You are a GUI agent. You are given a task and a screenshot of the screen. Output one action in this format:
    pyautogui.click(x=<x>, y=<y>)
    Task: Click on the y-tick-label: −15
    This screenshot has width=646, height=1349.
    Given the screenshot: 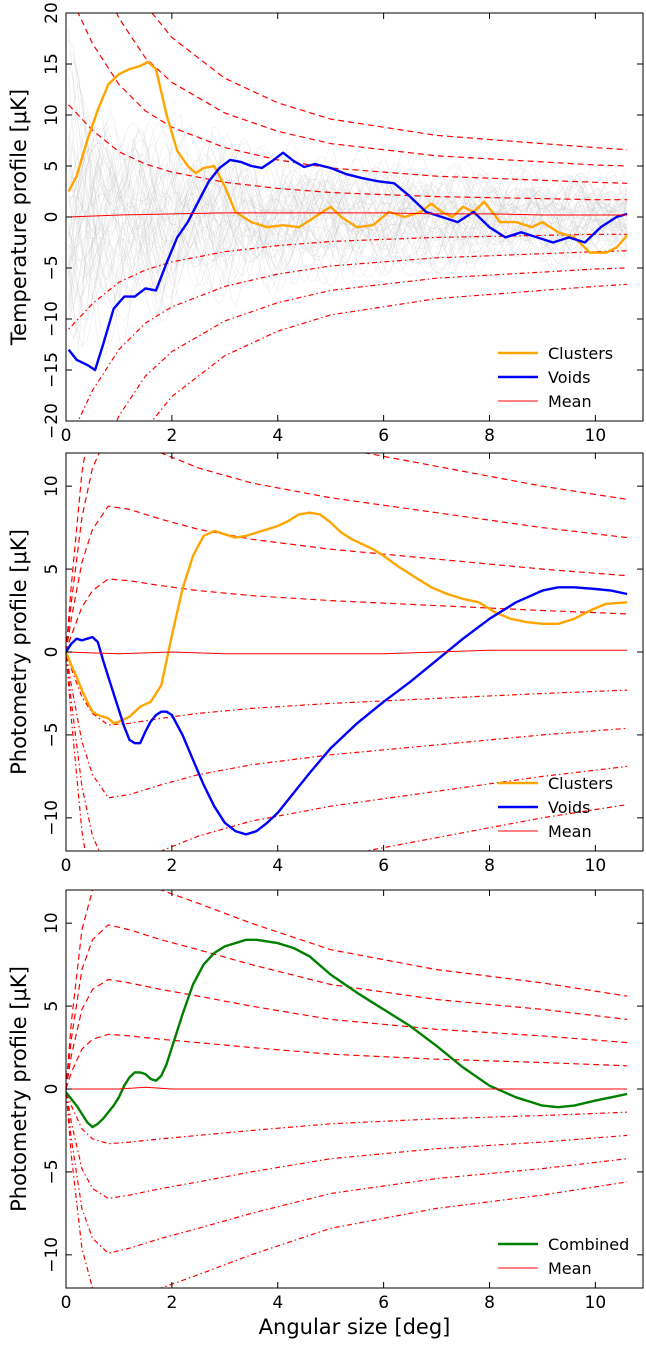 What is the action you would take?
    pyautogui.click(x=52, y=370)
    